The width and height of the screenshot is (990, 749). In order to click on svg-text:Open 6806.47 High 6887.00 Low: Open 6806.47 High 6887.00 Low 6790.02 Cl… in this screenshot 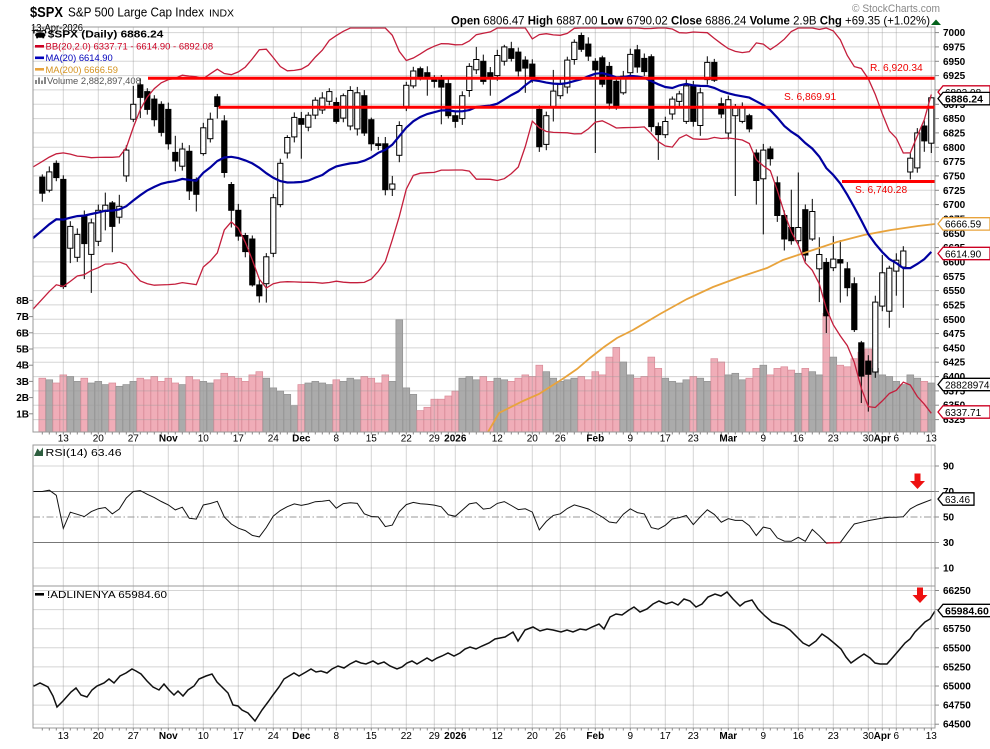, I will do `click(690, 21)`.